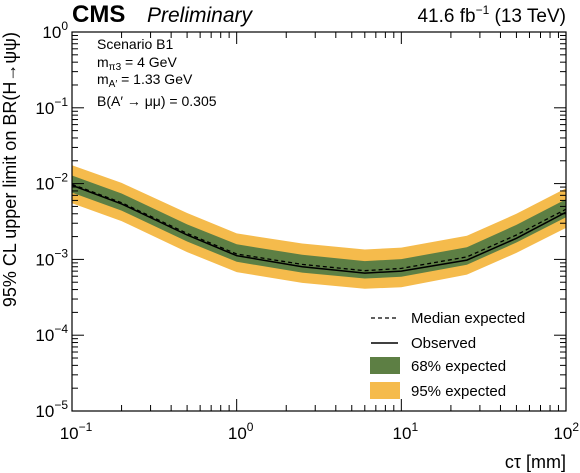 The height and width of the screenshot is (473, 580). Describe the element at coordinates (61, 178) in the screenshot. I see `y-tick-label-exponent: −2` at that location.